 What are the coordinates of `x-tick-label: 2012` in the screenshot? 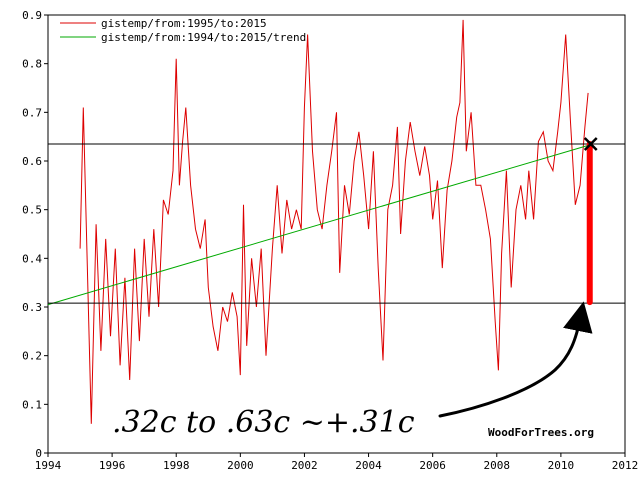 It's located at (625, 465).